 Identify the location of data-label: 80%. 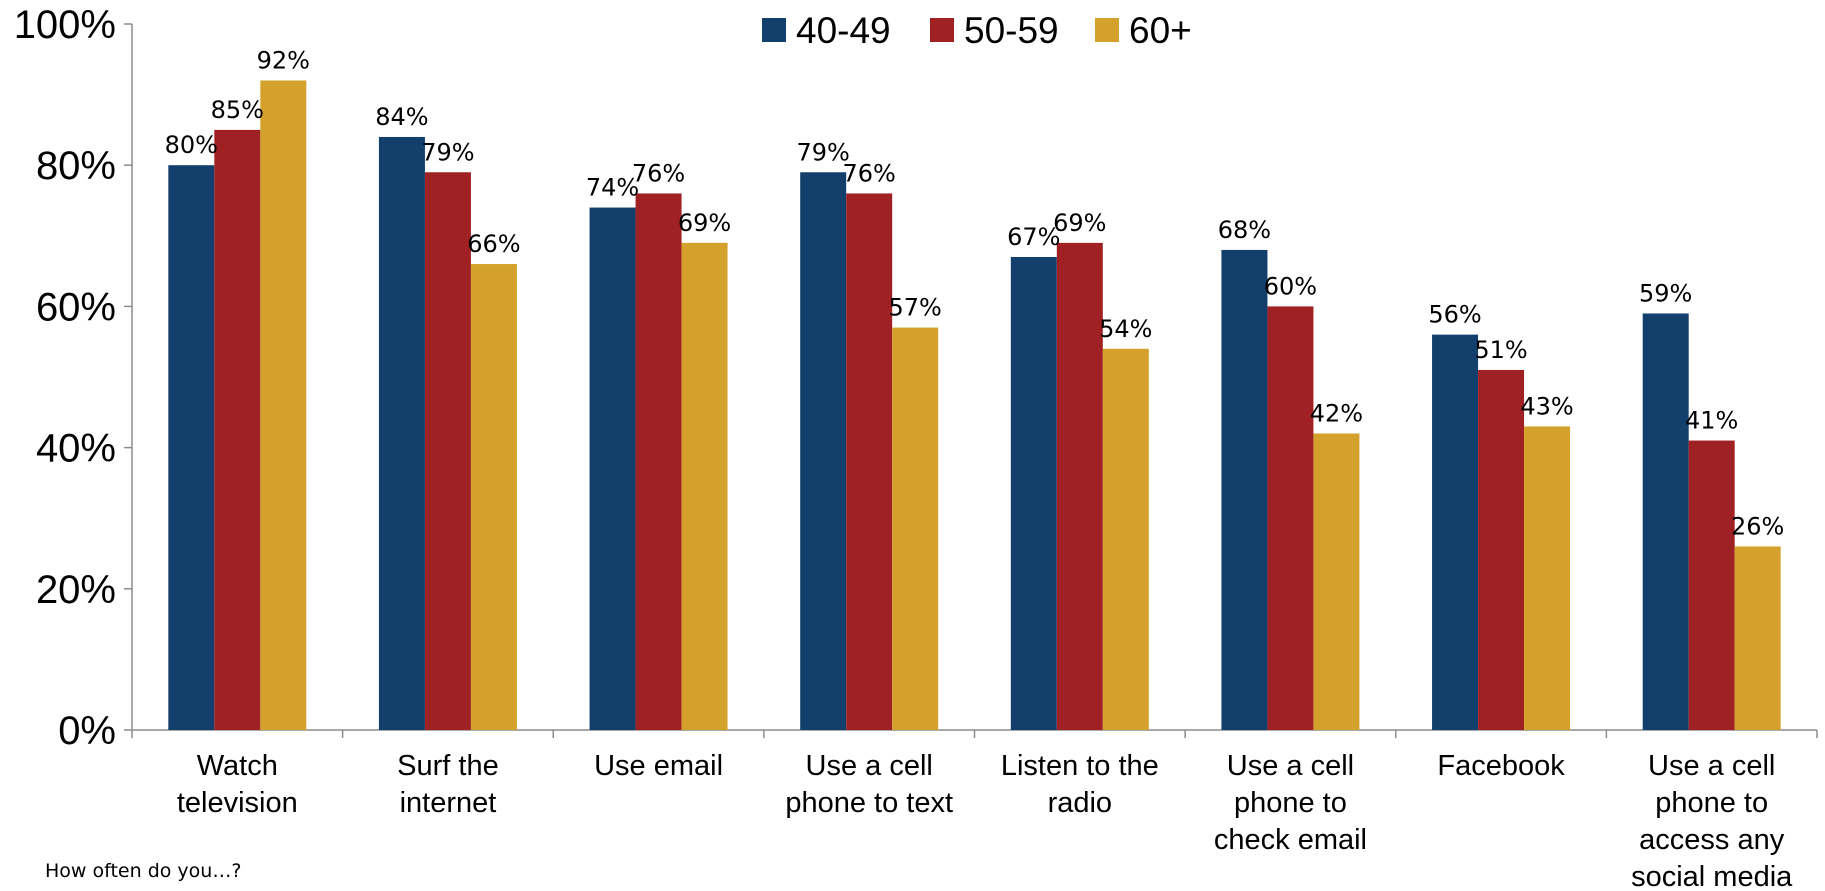
(191, 145).